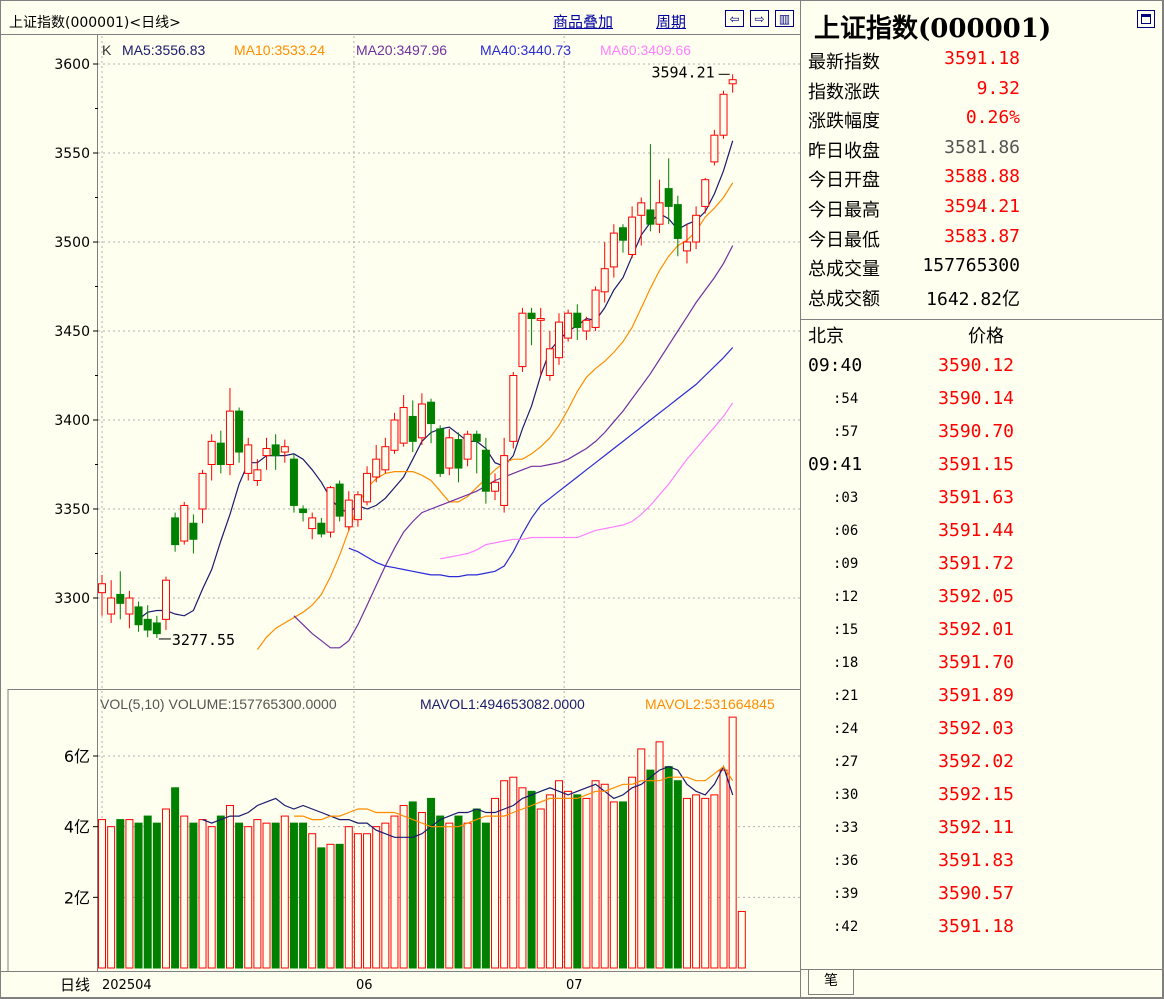  Describe the element at coordinates (759, 18) in the screenshot. I see `scroll-right-button: ⇨` at that location.